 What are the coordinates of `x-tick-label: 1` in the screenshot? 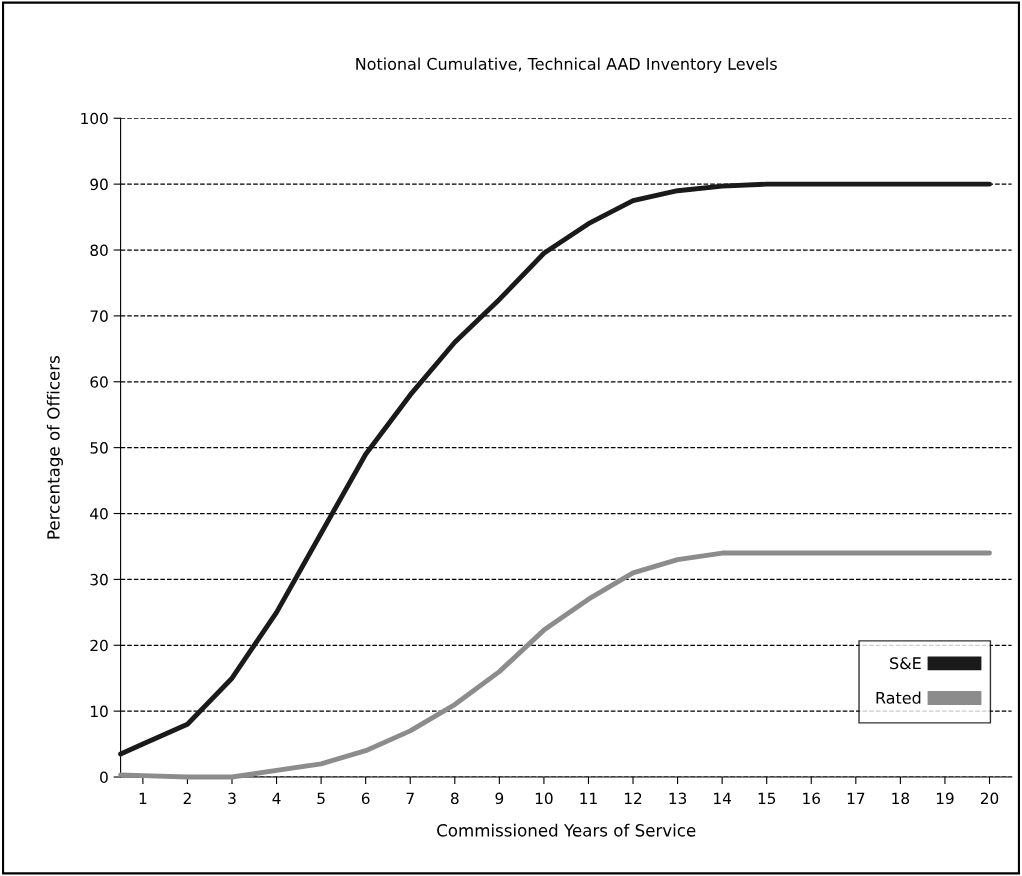 It's located at (143, 798).